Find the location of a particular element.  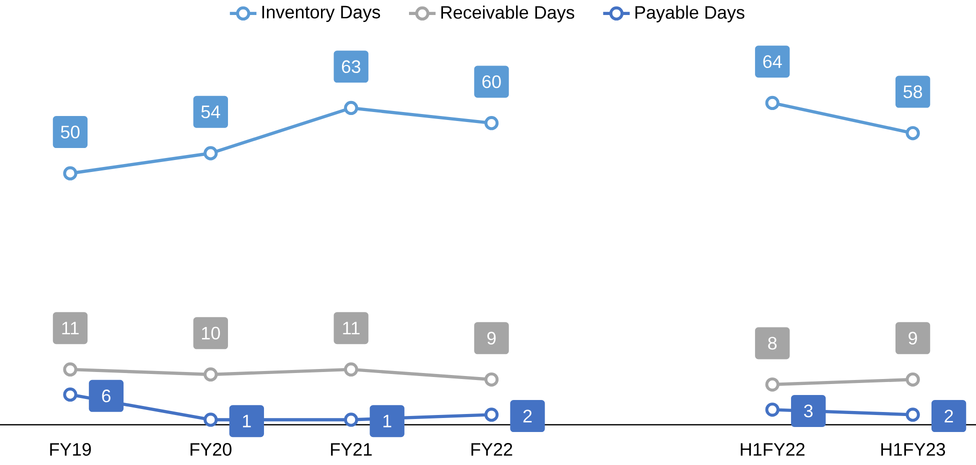

x-tick-label: FY22 is located at coordinates (491, 449).